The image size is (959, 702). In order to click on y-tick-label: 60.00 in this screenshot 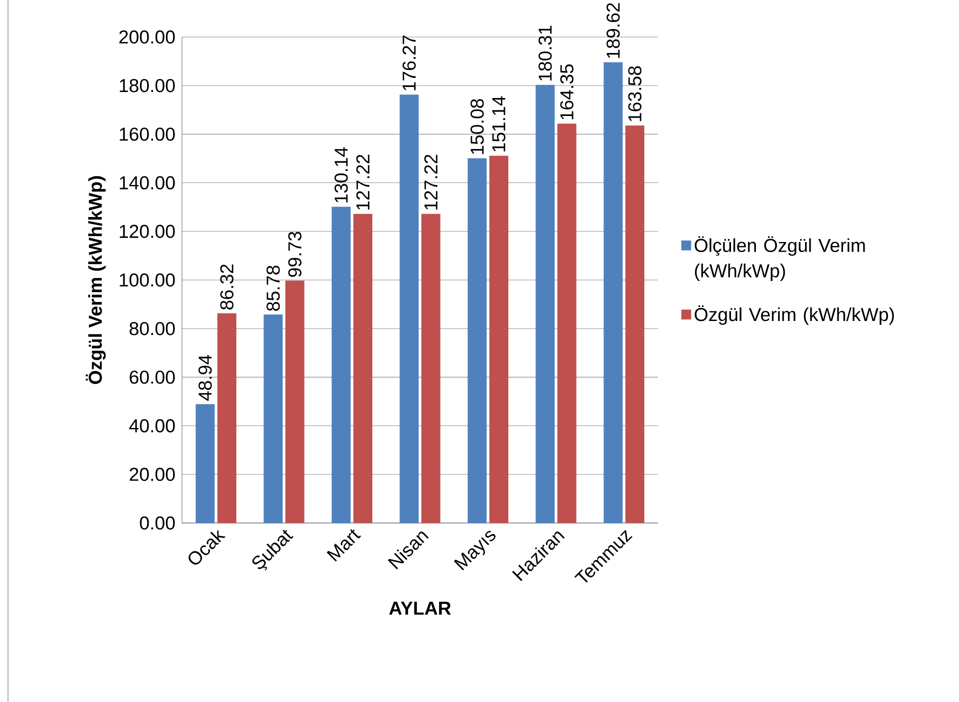, I will do `click(152, 377)`.